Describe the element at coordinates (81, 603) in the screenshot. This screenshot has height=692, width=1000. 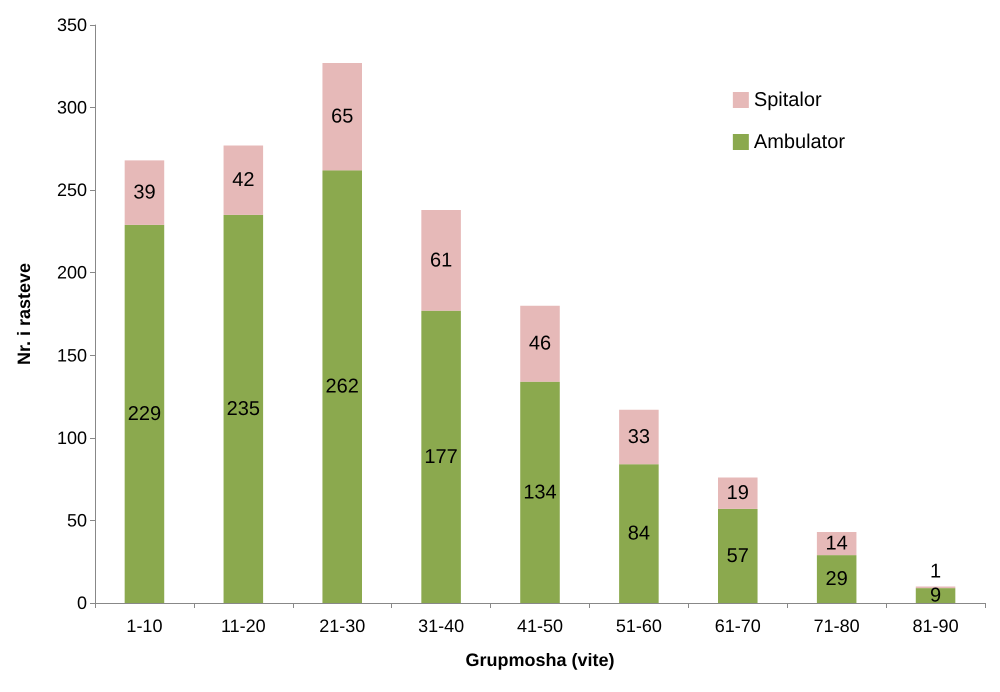
I see `y-tick-label: 0` at that location.